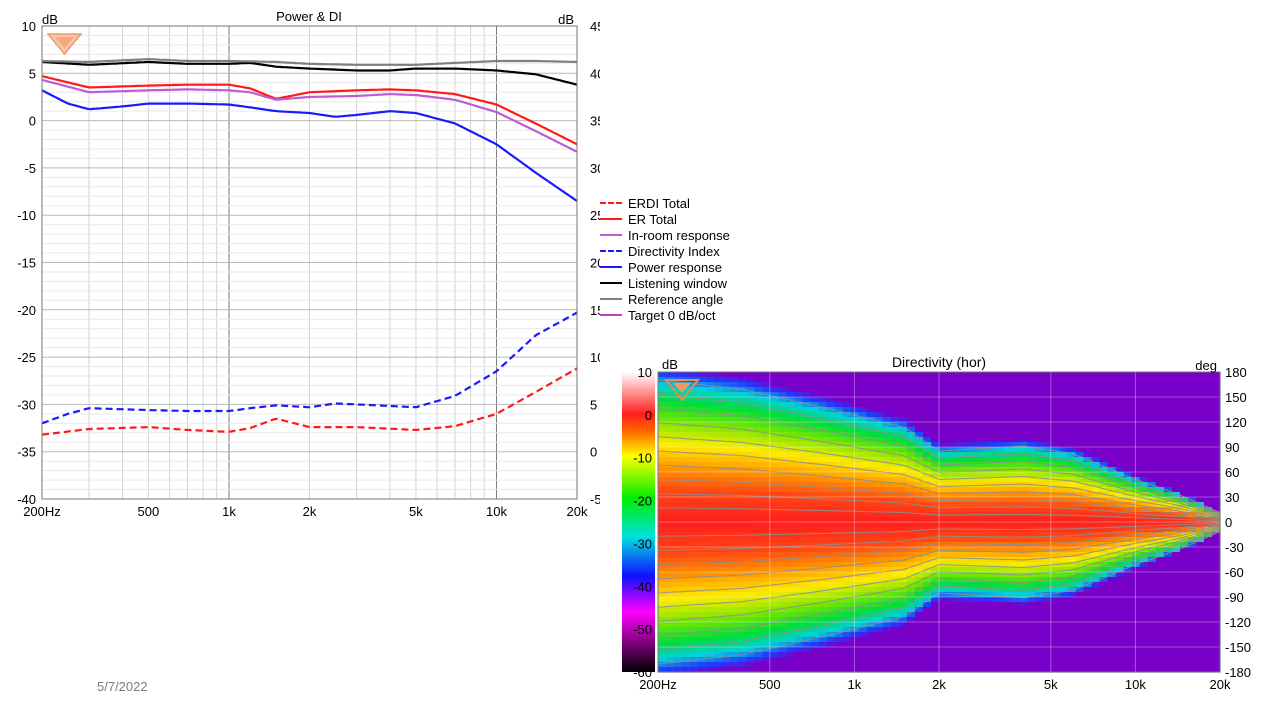 This screenshot has width=1280, height=720. Describe the element at coordinates (30, 168) in the screenshot. I see `y-tick-label: -5` at that location.